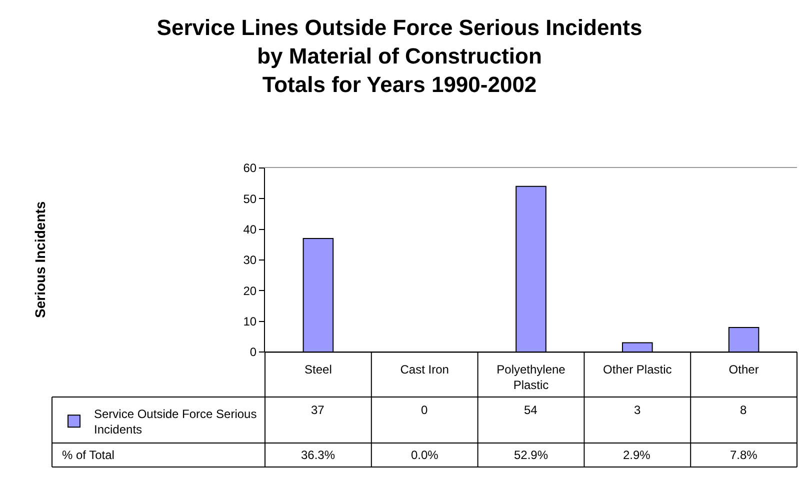 The height and width of the screenshot is (479, 799). What do you see at coordinates (250, 321) in the screenshot?
I see `y-tick-label: 10` at bounding box center [250, 321].